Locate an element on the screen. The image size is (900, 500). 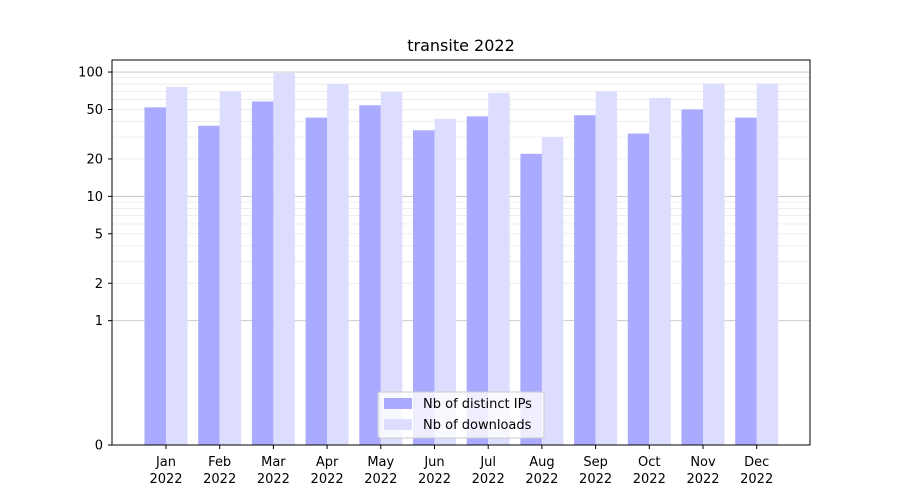
bar-distinct-ips-aug is located at coordinates (531, 299).